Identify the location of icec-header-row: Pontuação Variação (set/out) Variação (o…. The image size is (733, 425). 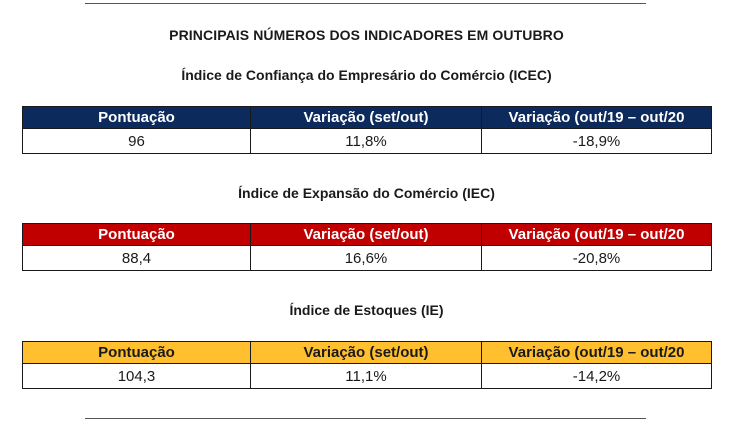
(367, 117).